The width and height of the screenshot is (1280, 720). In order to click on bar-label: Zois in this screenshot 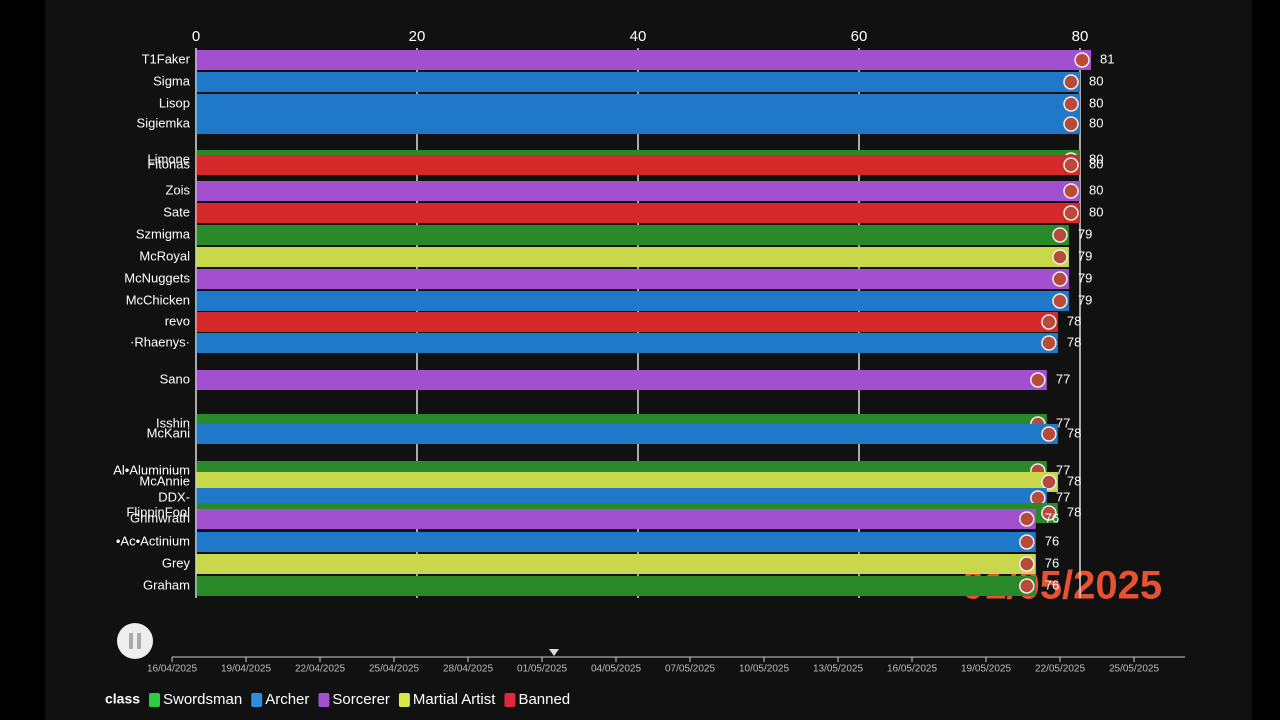, I will do `click(177, 189)`.